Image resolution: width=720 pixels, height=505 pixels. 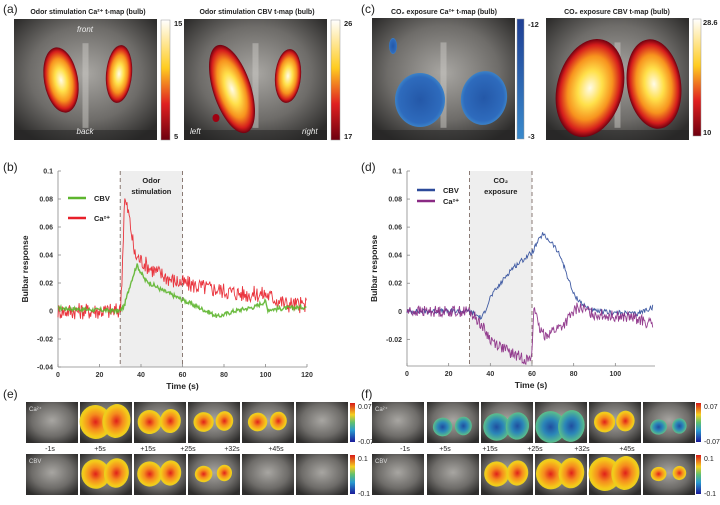 I want to click on y-tick-label: 0.02, so click(x=395, y=284).